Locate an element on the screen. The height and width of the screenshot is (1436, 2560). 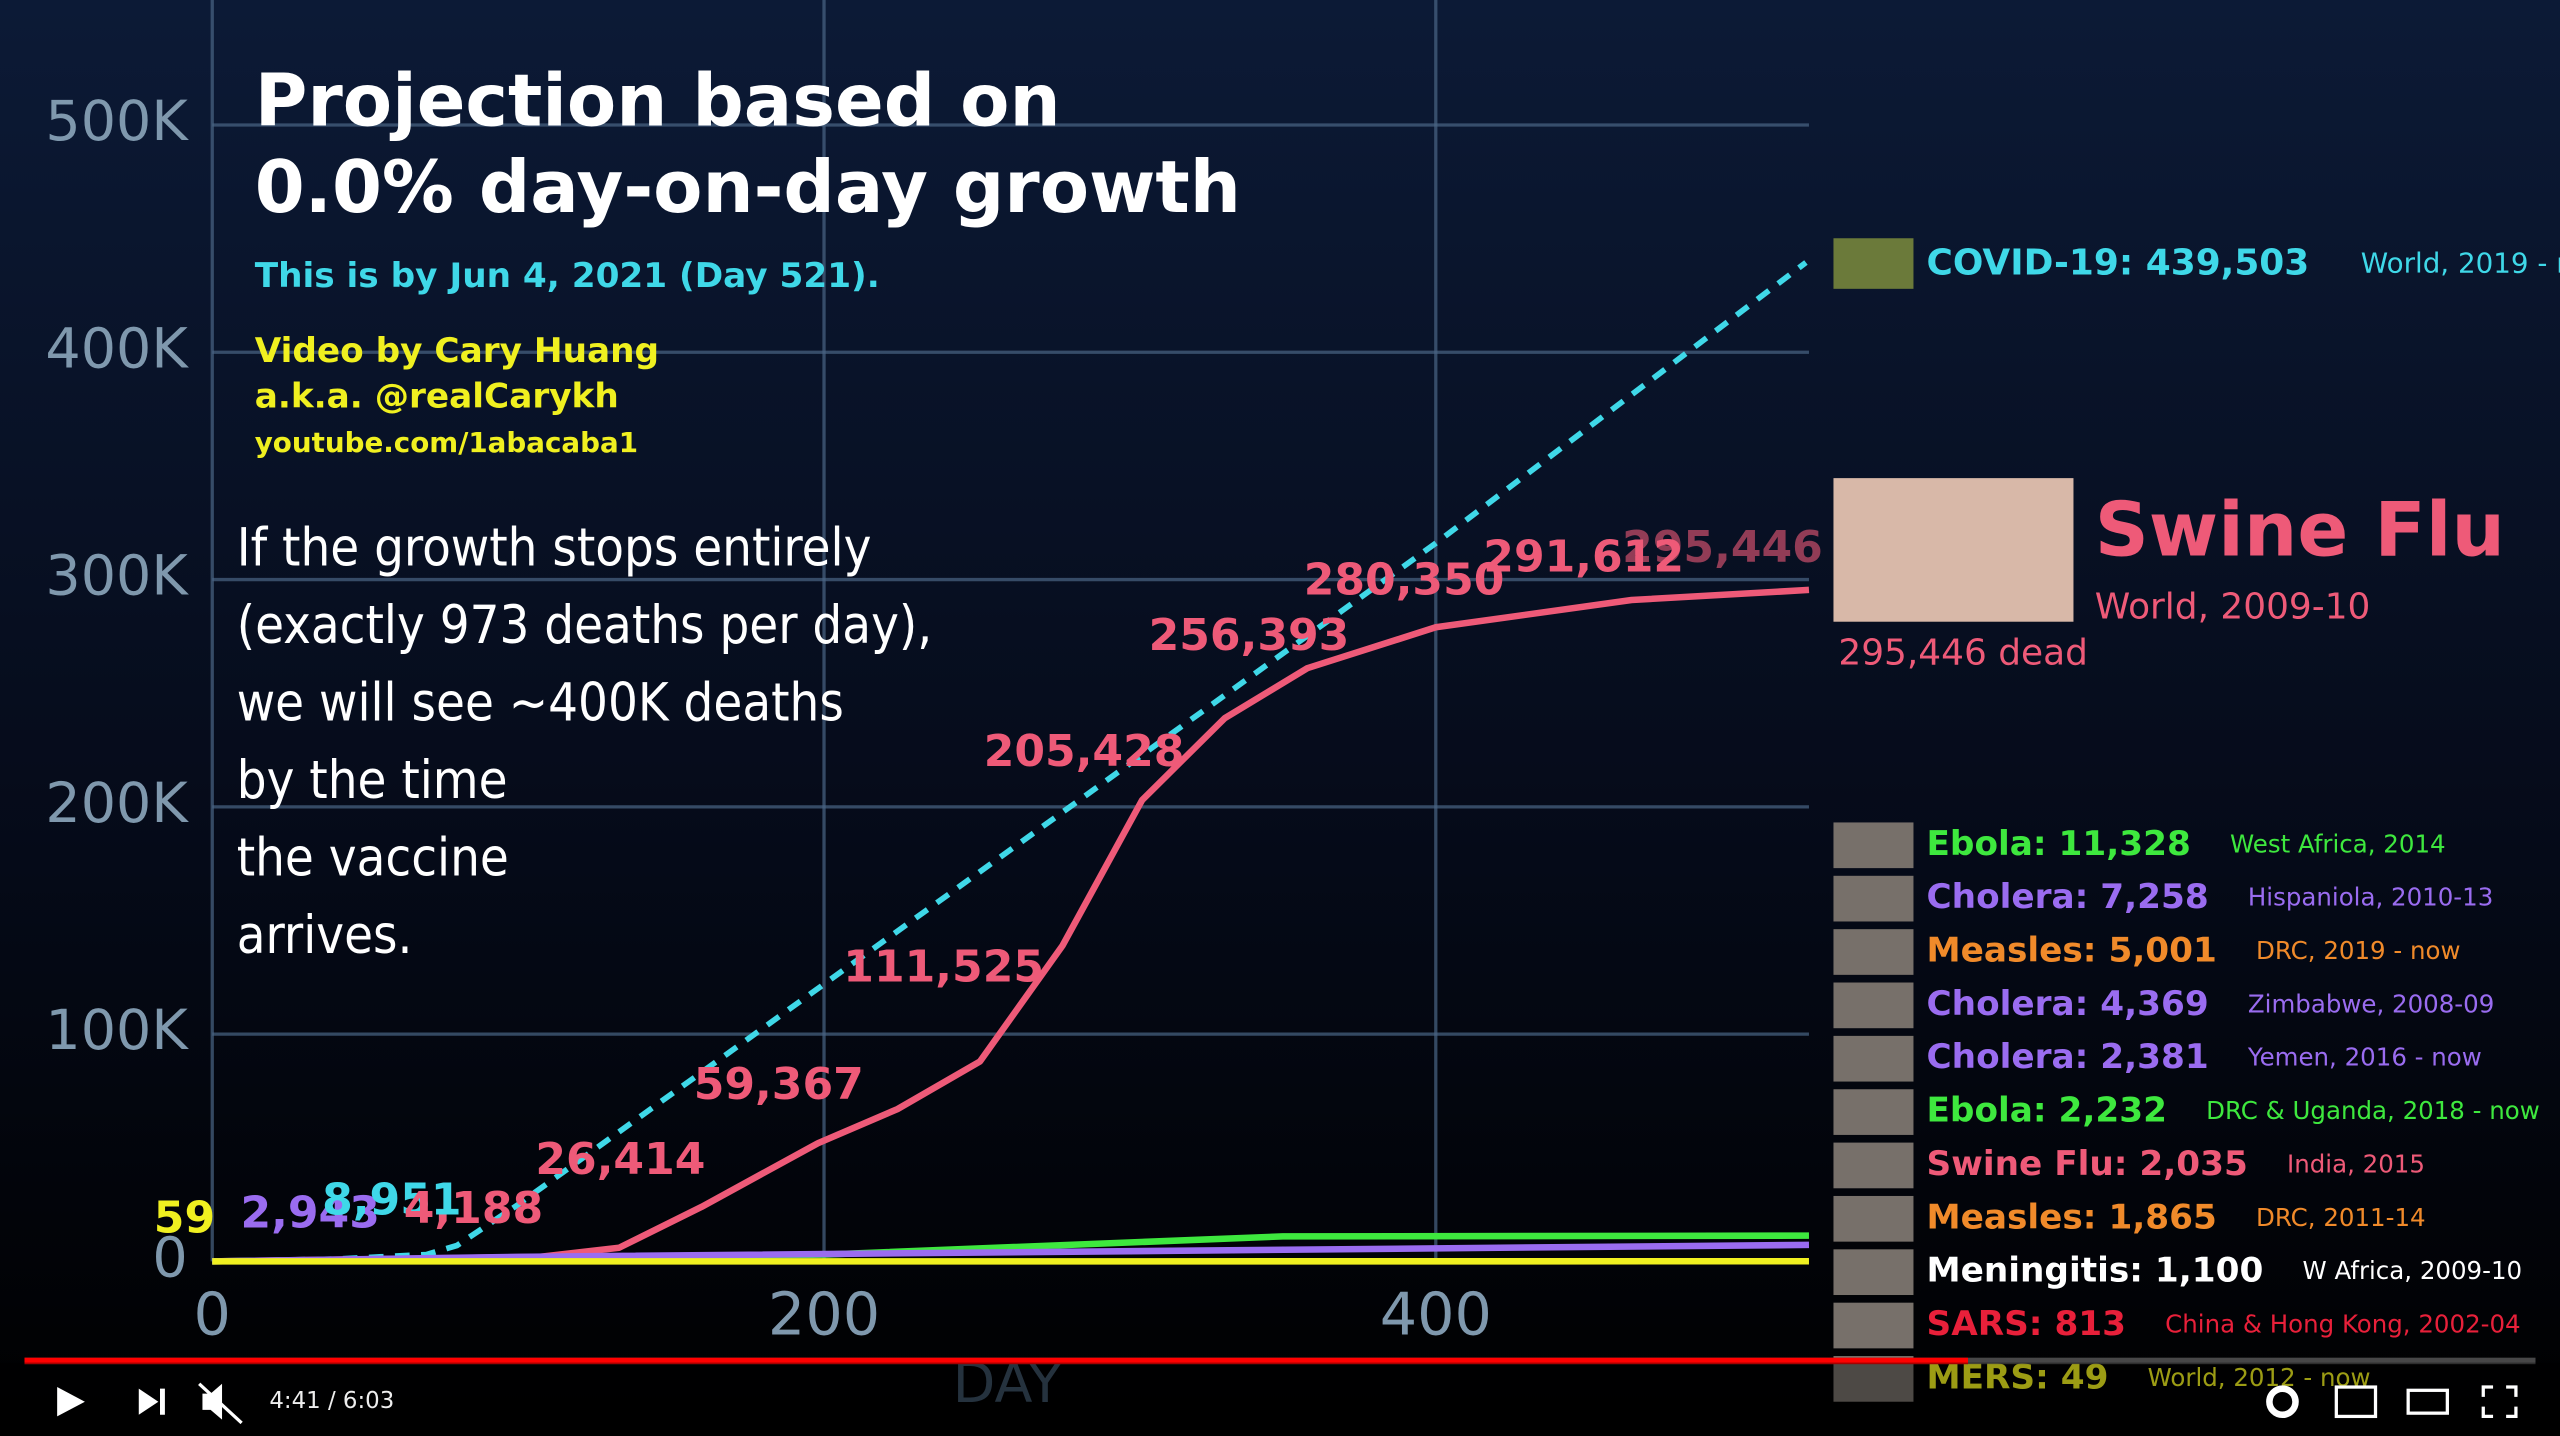
annotation-line: the vaccine is located at coordinates (373, 859).